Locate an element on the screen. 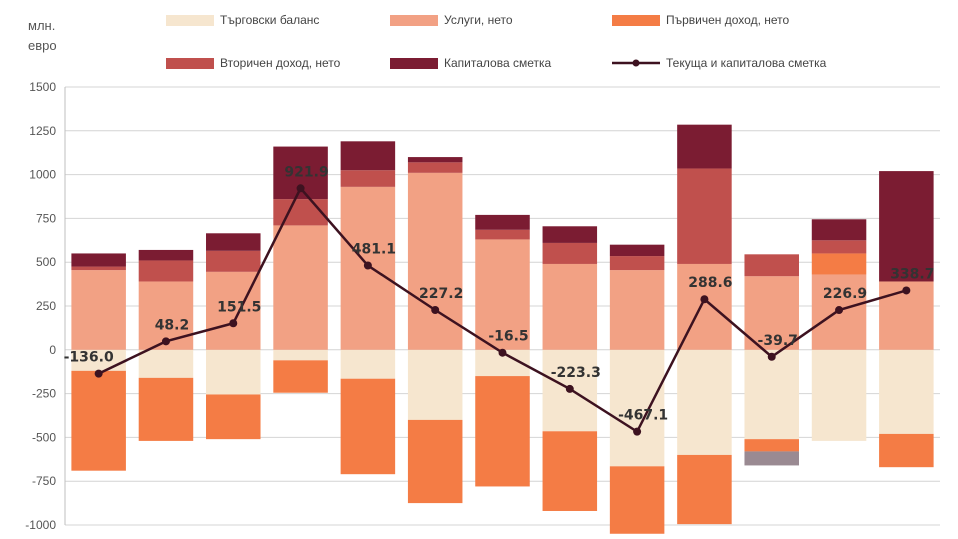 The height and width of the screenshot is (539, 958). unit-label-line-2: евро is located at coordinates (42, 45).